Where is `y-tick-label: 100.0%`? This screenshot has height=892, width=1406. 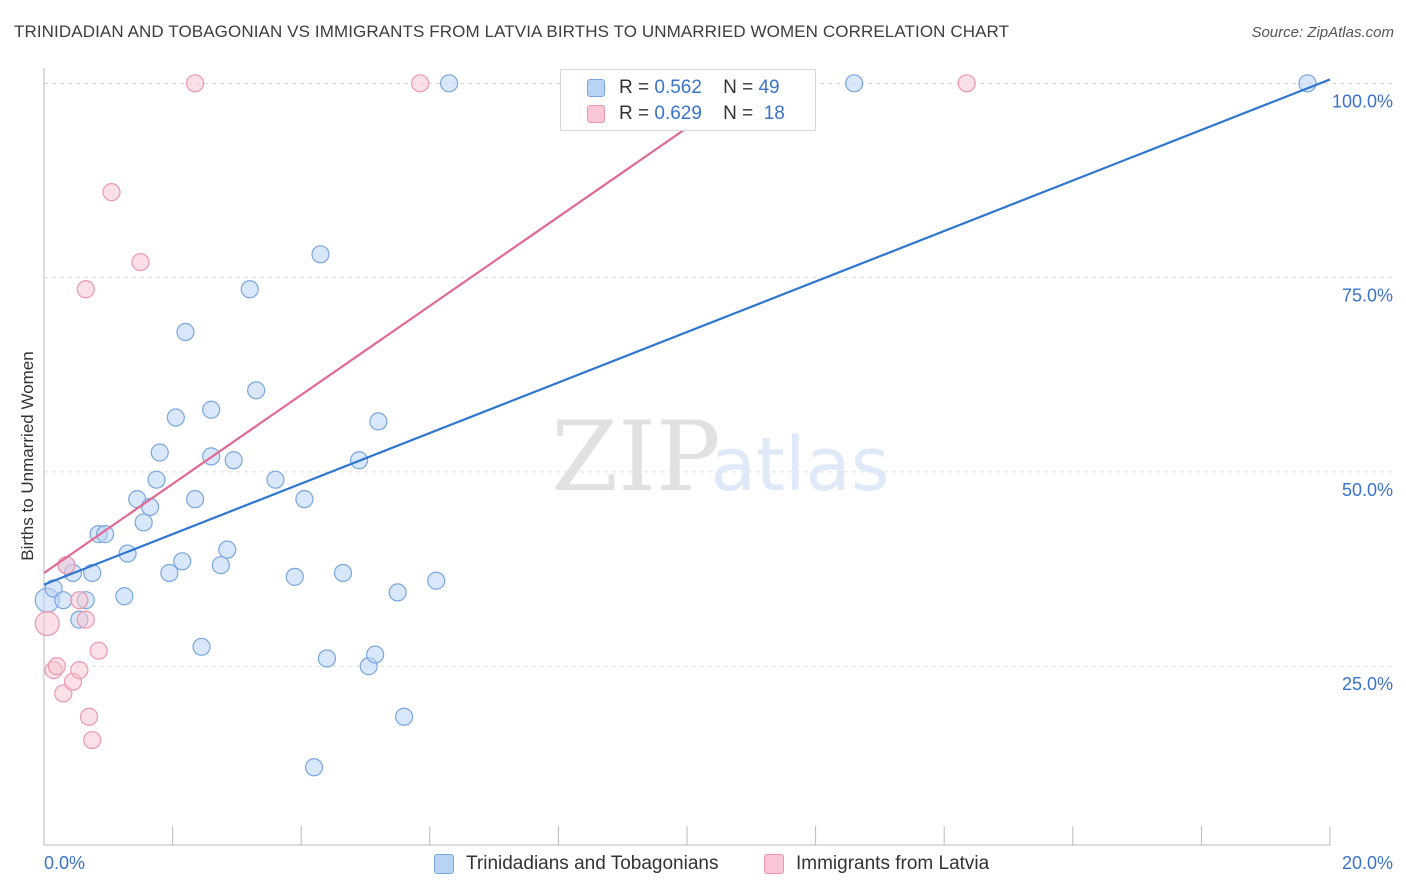
y-tick-label: 100.0% is located at coordinates (1362, 101).